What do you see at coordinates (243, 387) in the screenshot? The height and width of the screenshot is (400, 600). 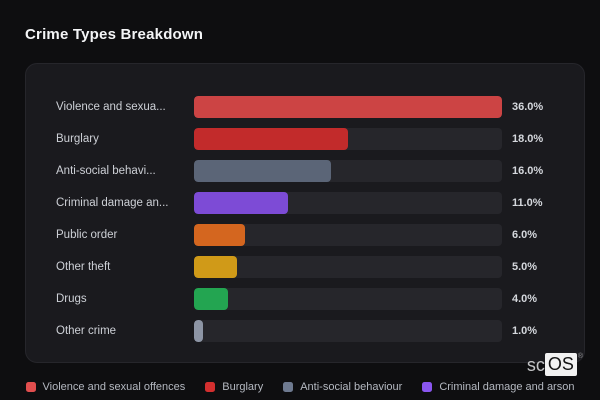 I see `legend-label: Burglary` at bounding box center [243, 387].